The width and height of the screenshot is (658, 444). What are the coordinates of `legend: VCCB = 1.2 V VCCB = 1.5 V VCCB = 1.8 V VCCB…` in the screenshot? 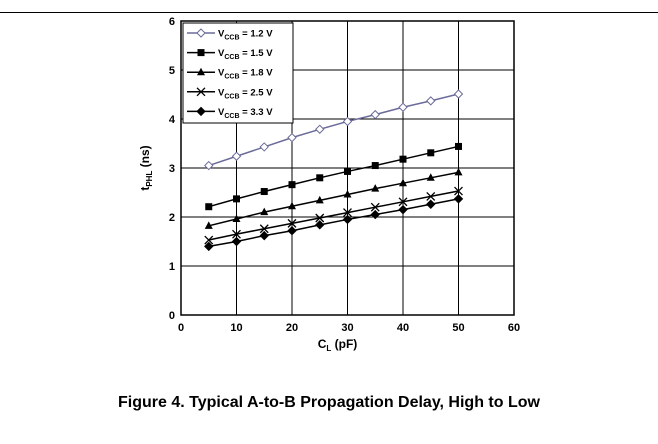 It's located at (238, 73).